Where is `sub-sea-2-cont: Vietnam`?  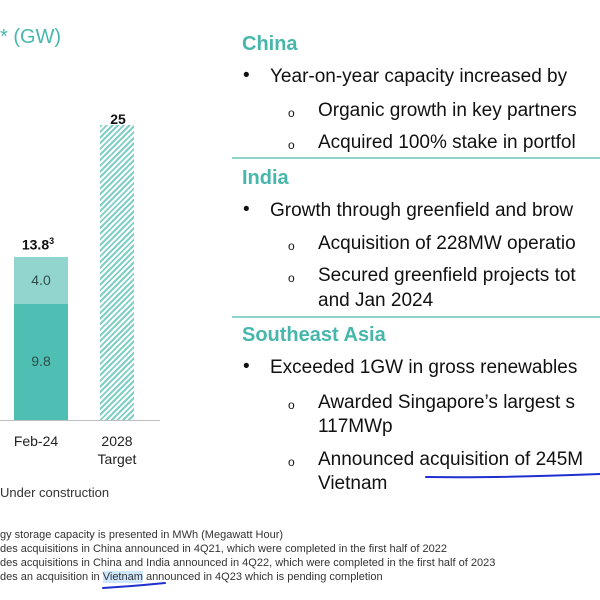 sub-sea-2-cont: Vietnam is located at coordinates (353, 483).